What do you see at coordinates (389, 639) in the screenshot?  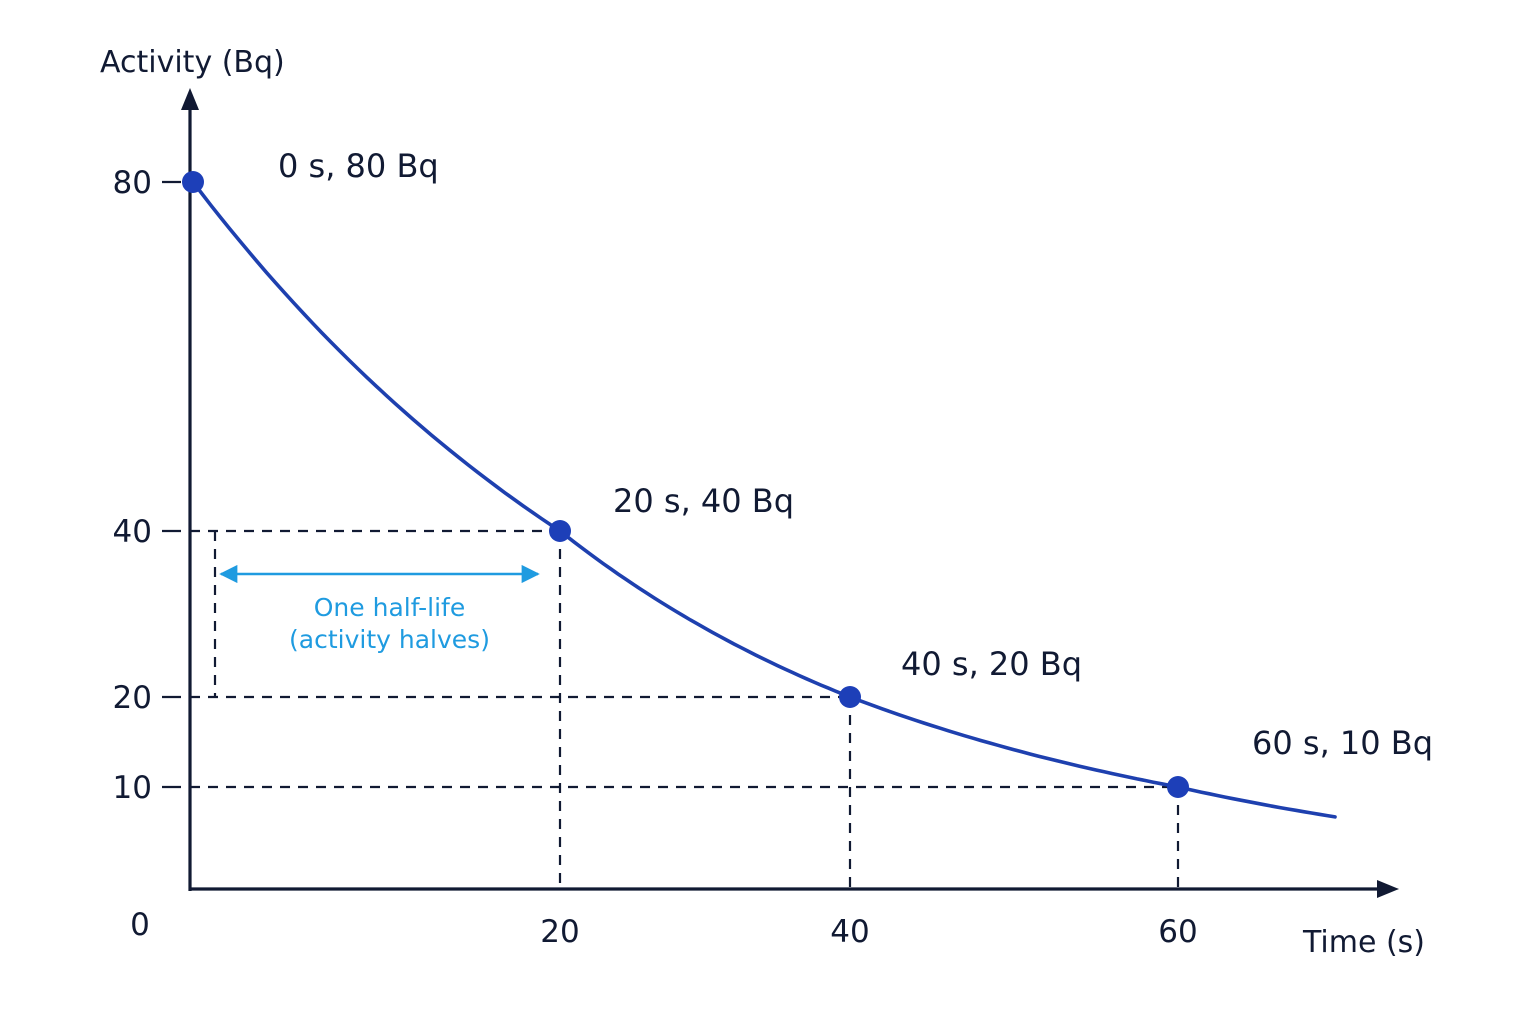 I see `half-life-annotation-line-2: (activity halves)` at bounding box center [389, 639].